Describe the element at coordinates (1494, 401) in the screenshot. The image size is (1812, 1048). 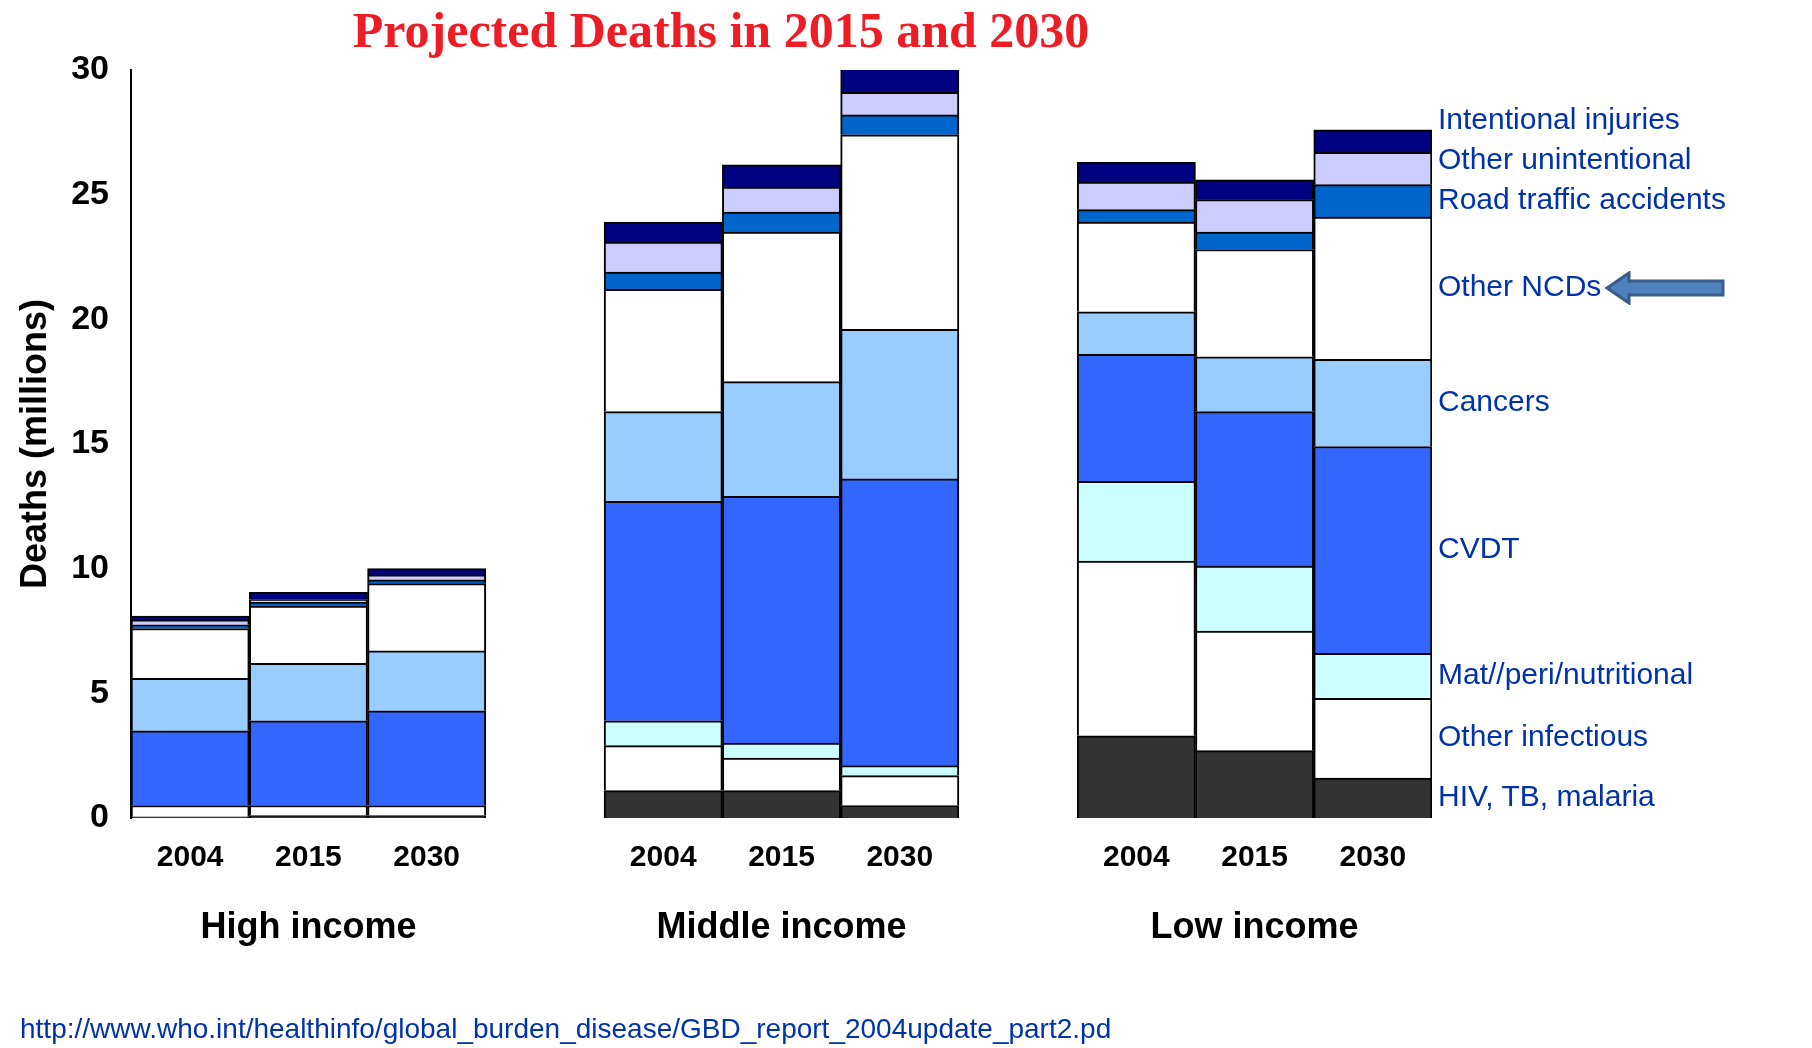
I see `series-label: Cancers` at that location.